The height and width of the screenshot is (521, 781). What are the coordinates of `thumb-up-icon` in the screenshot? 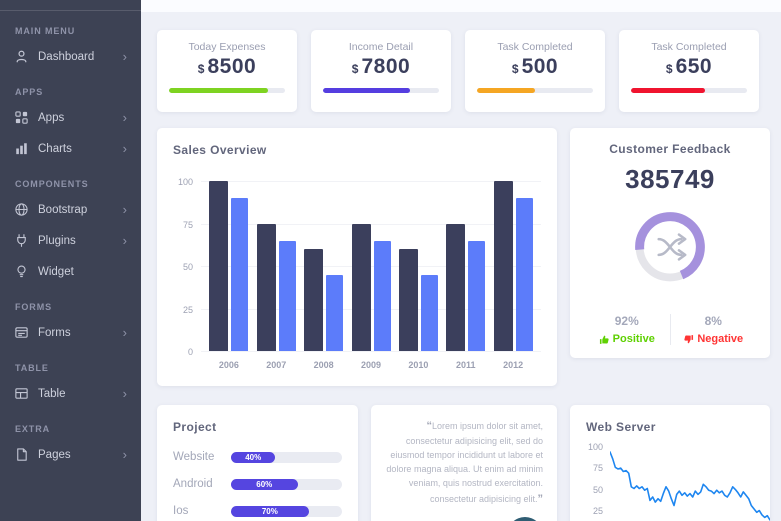 It's located at (604, 339).